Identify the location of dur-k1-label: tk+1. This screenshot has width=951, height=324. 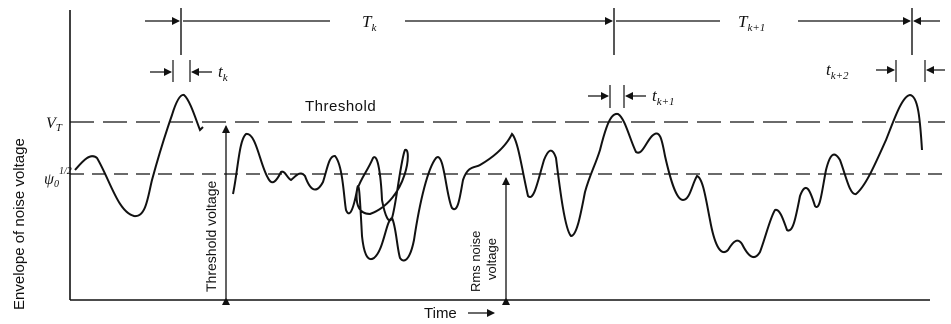
(663, 97).